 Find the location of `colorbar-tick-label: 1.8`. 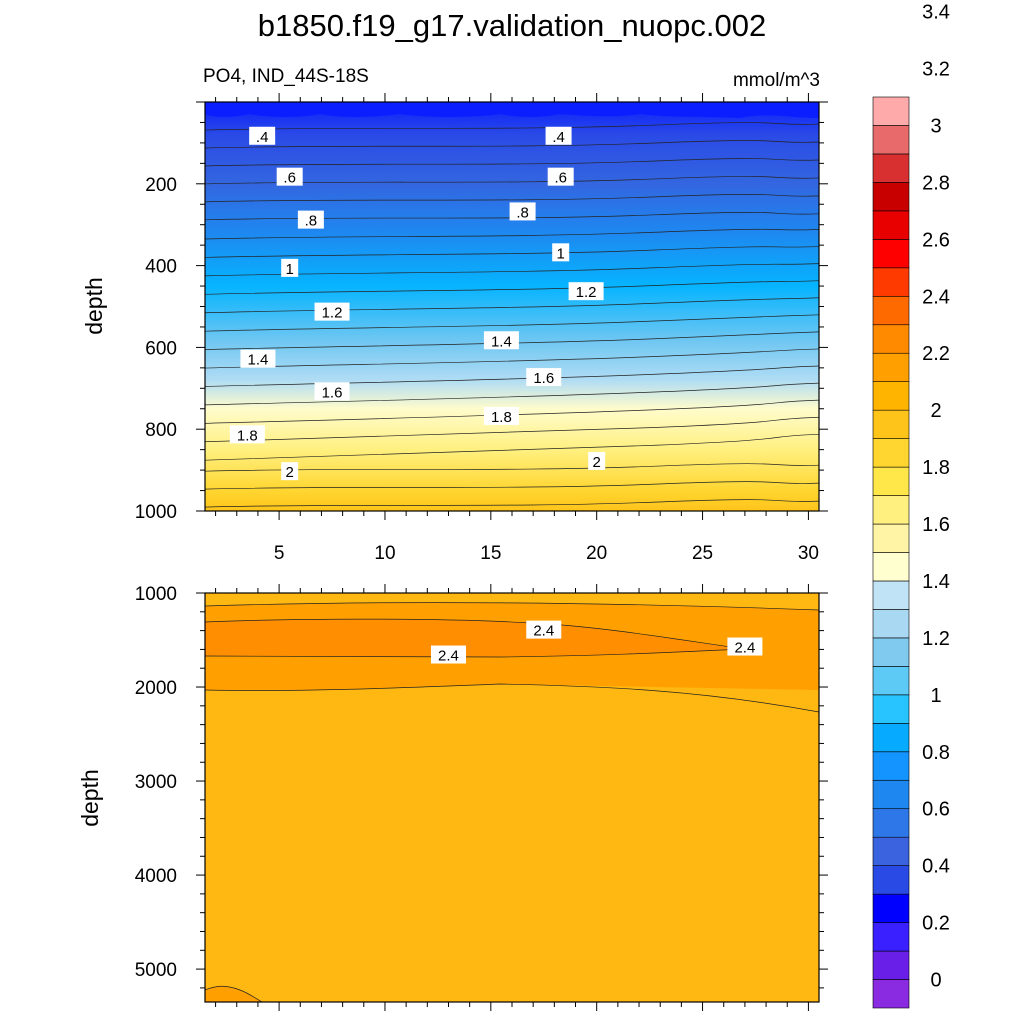

colorbar-tick-label: 1.8 is located at coordinates (936, 468).